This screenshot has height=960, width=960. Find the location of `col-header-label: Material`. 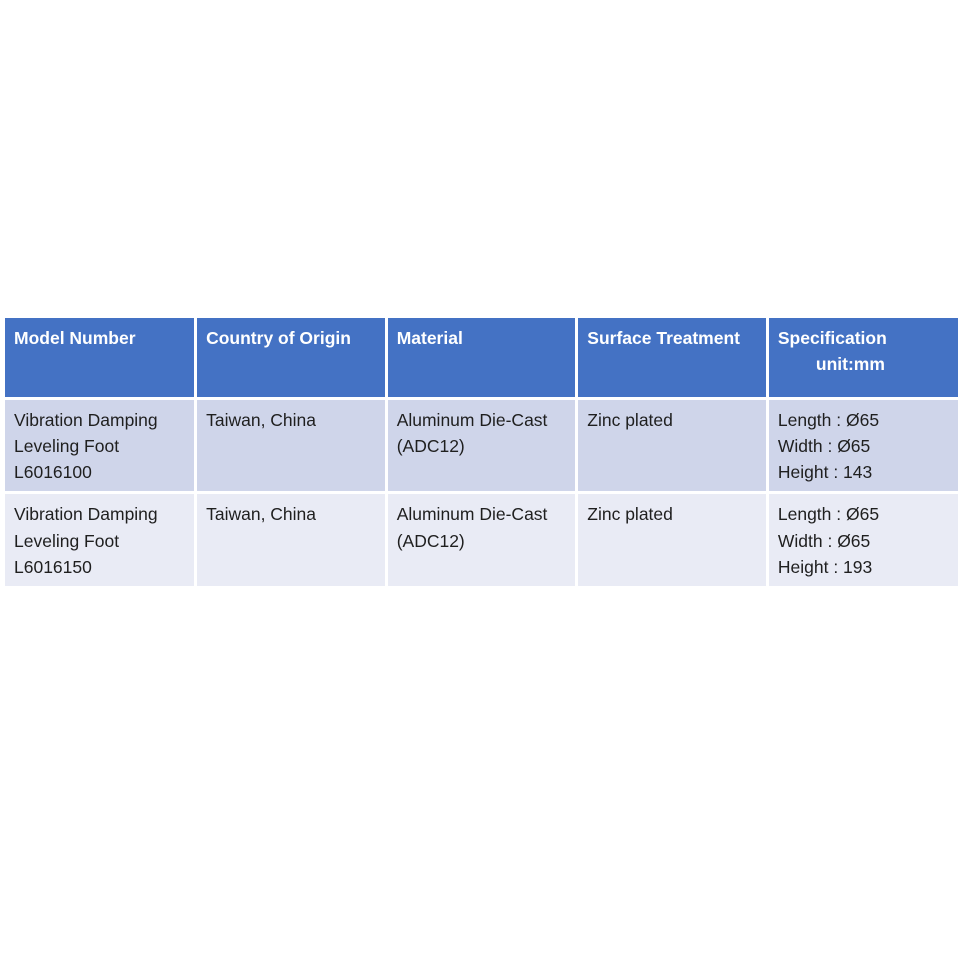

col-header-label: Material is located at coordinates (429, 338).